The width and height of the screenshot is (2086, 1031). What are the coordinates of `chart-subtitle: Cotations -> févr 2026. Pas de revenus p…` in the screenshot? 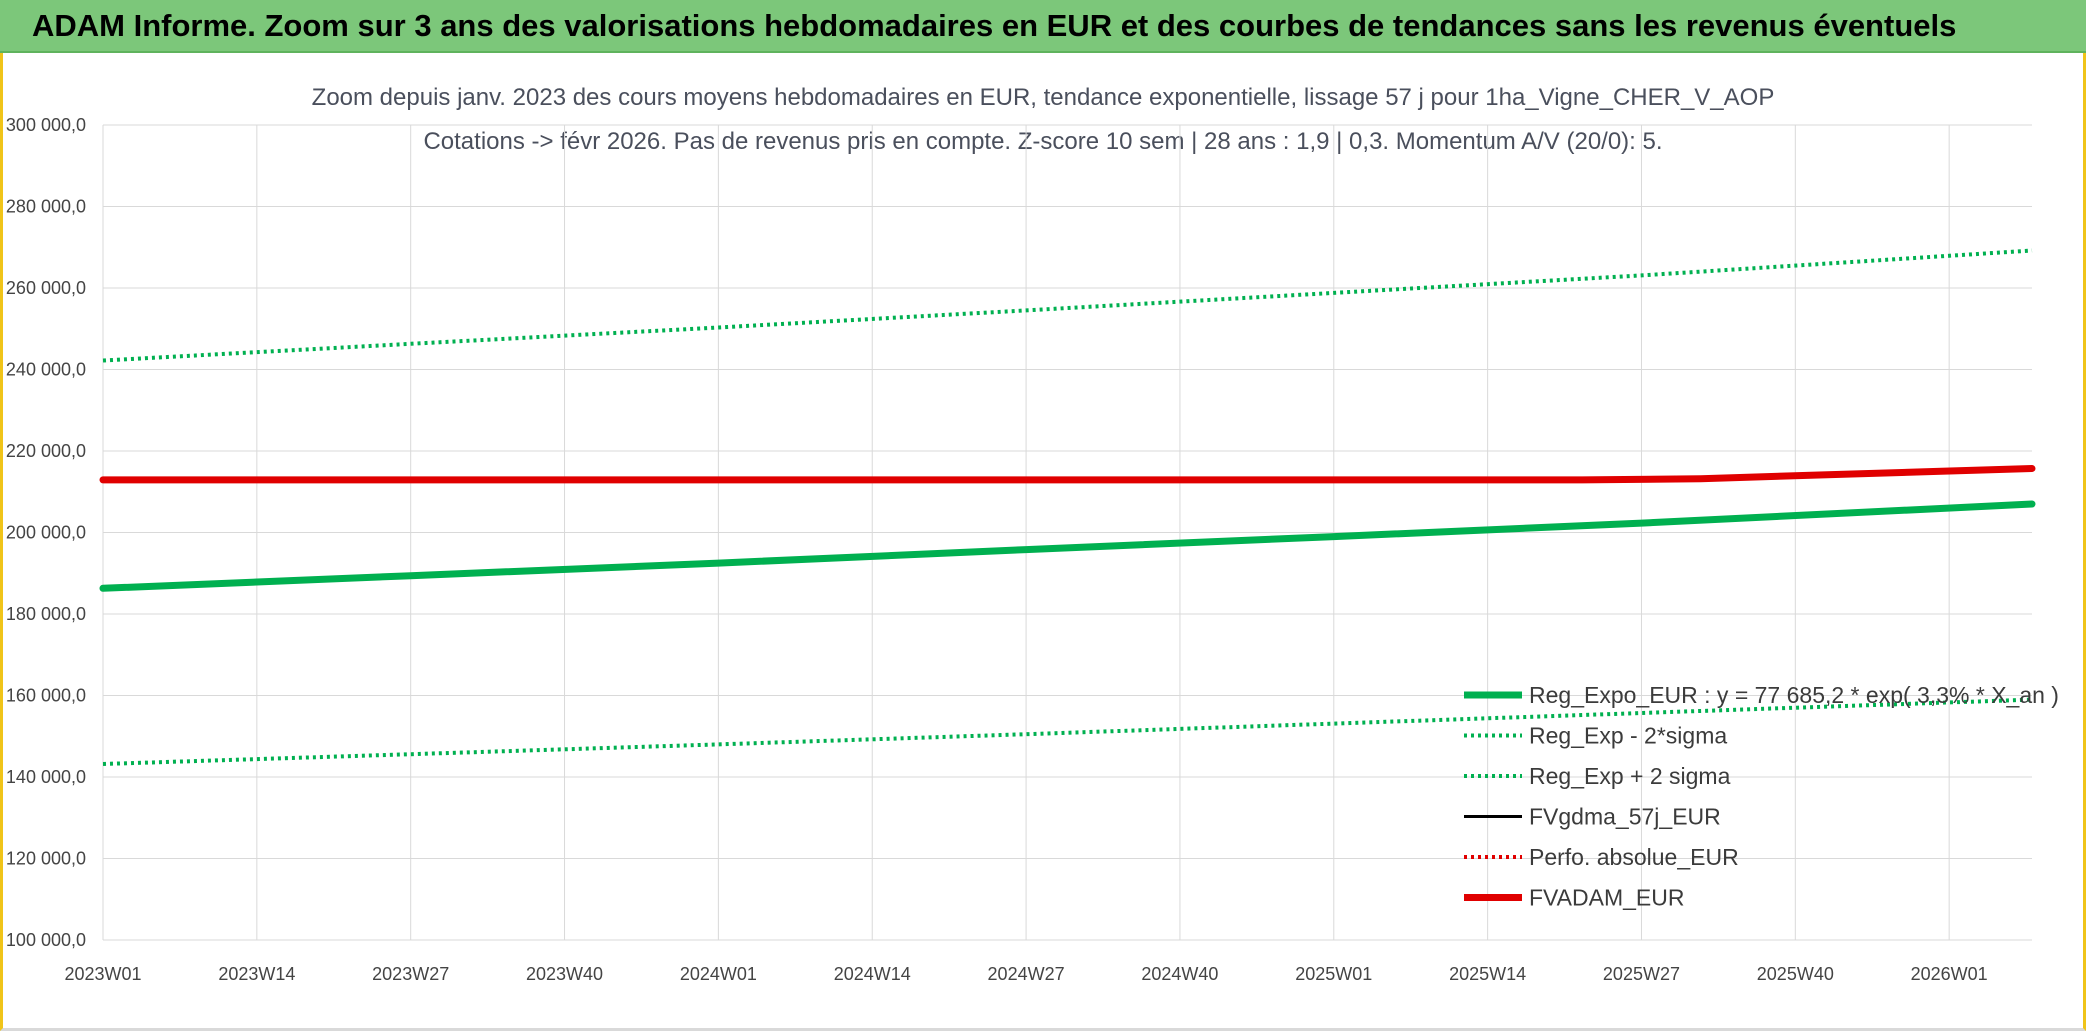 It's located at (1043, 141).